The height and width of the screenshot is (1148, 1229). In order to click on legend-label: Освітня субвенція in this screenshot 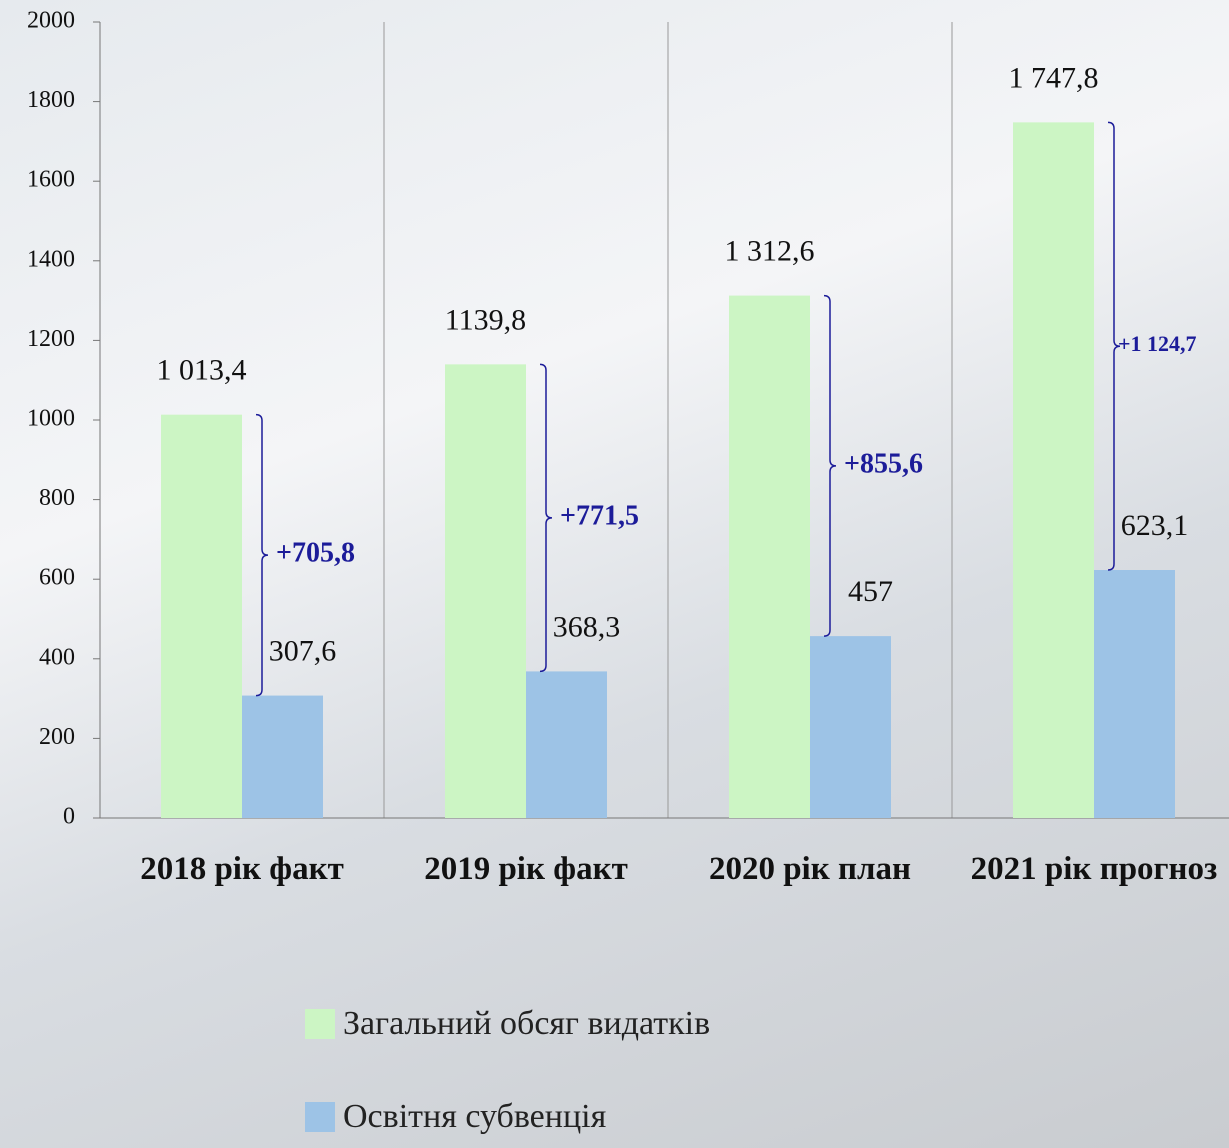, I will do `click(475, 1116)`.